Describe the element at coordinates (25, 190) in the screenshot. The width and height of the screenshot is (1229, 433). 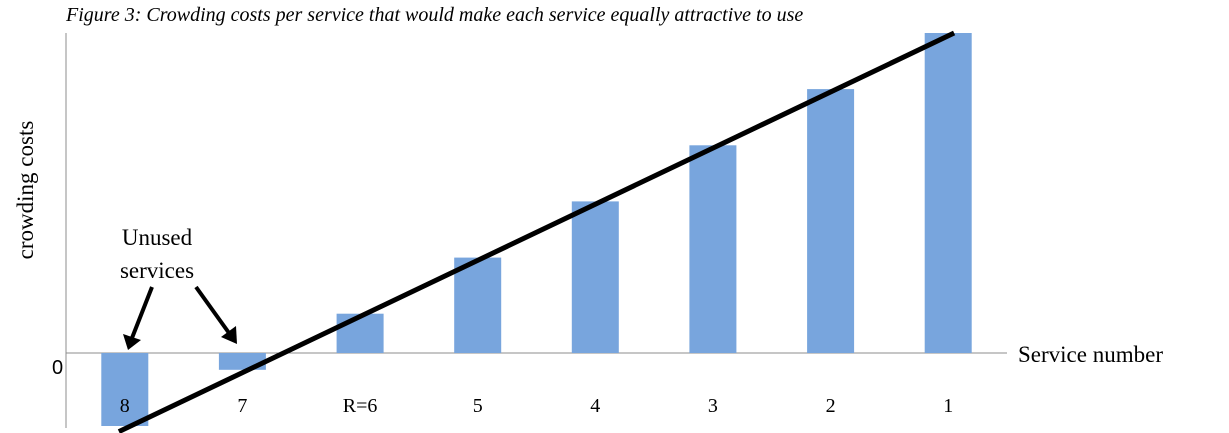
I see `y-axis-label: crowding costs` at that location.